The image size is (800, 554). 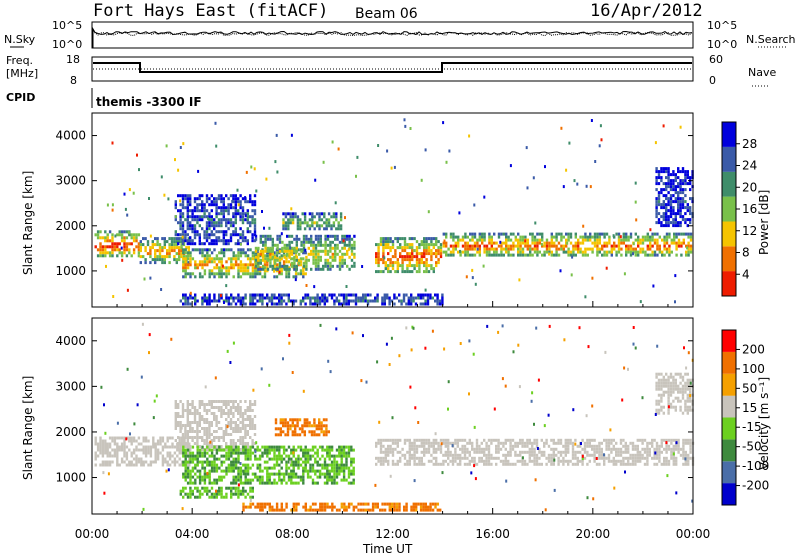 What do you see at coordinates (67, 44) in the screenshot?
I see `noise-tick-bottom: 10^0` at bounding box center [67, 44].